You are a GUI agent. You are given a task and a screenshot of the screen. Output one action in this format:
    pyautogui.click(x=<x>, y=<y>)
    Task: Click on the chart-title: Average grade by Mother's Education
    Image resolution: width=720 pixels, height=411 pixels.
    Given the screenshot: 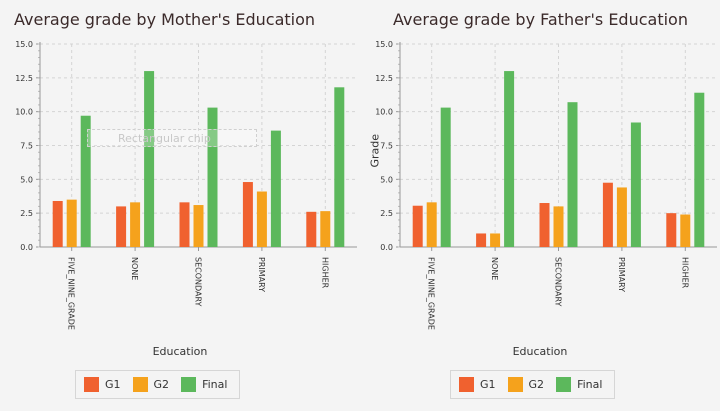 What is the action you would take?
    pyautogui.click(x=165, y=19)
    